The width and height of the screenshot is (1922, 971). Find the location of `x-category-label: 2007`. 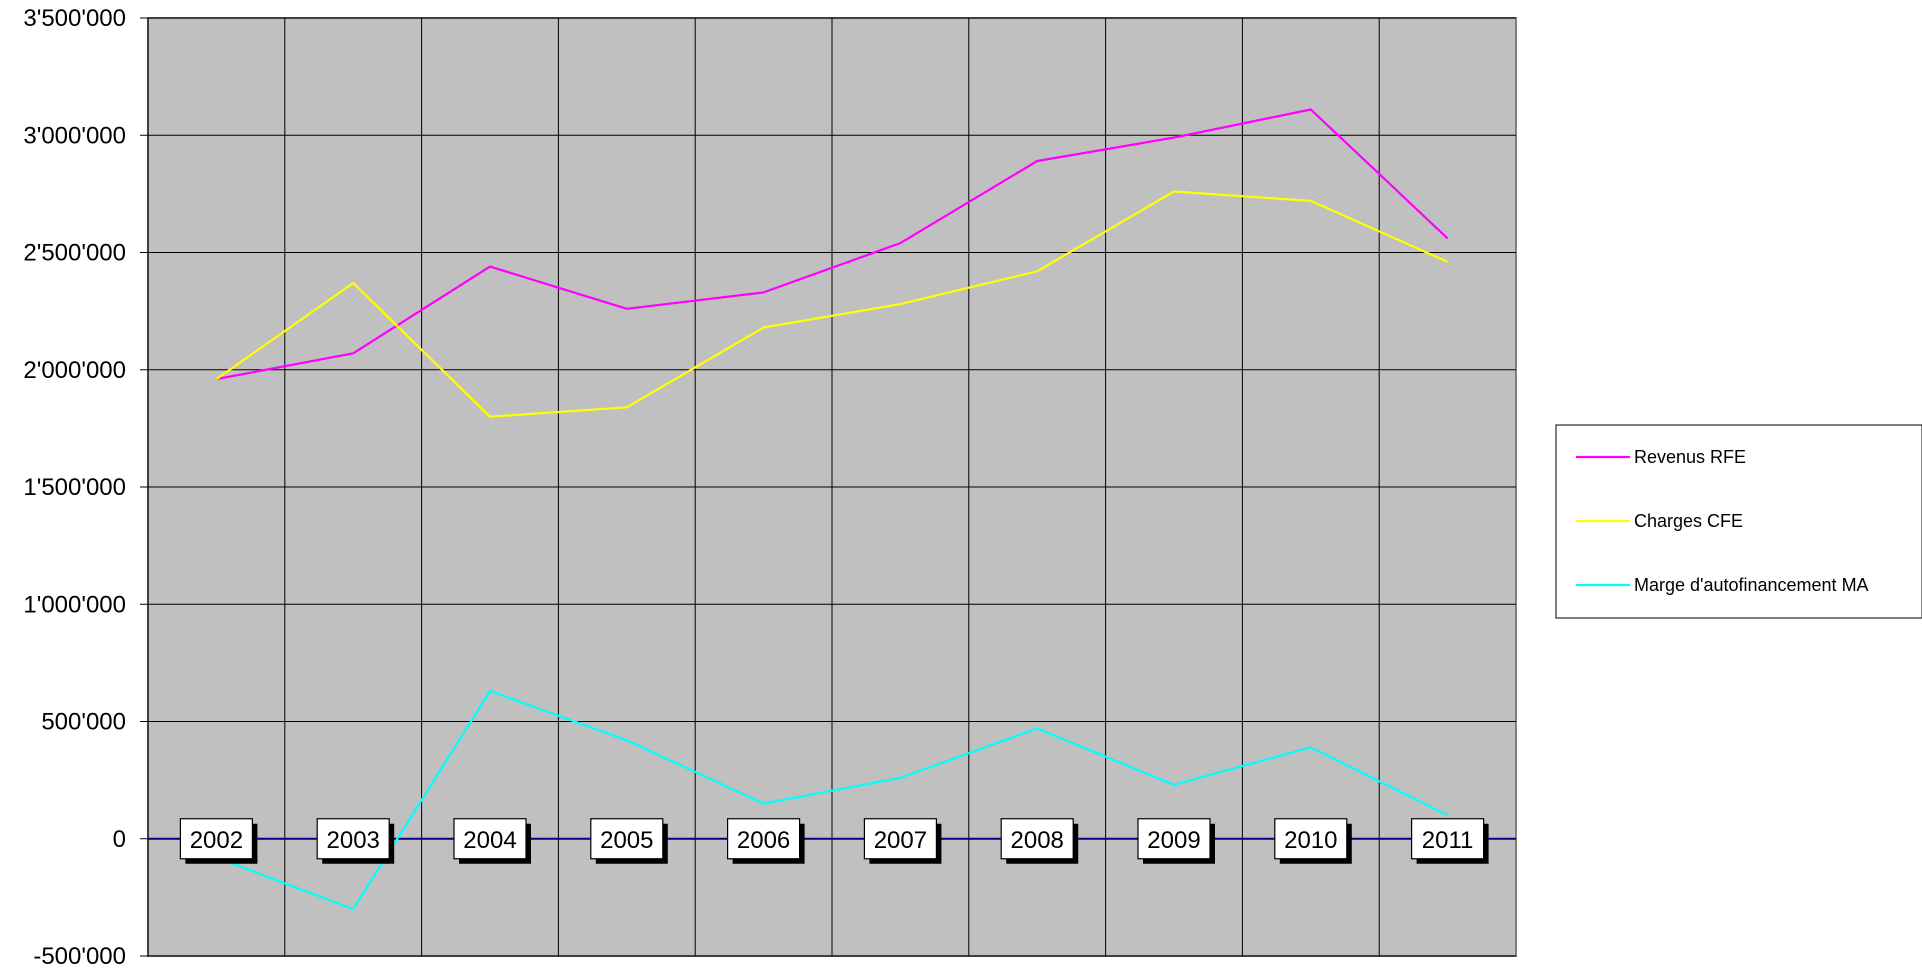

x-category-label: 2007 is located at coordinates (902, 841).